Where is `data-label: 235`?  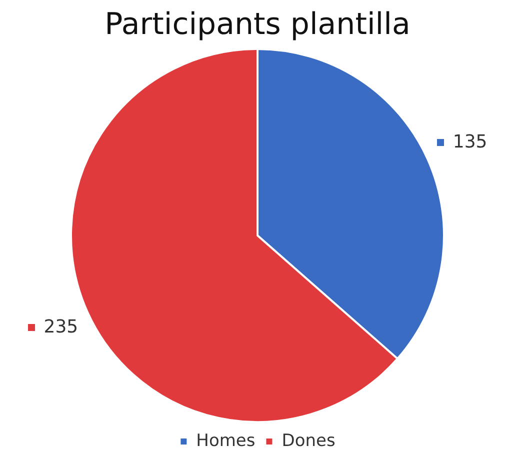 data-label: 235 is located at coordinates (61, 327).